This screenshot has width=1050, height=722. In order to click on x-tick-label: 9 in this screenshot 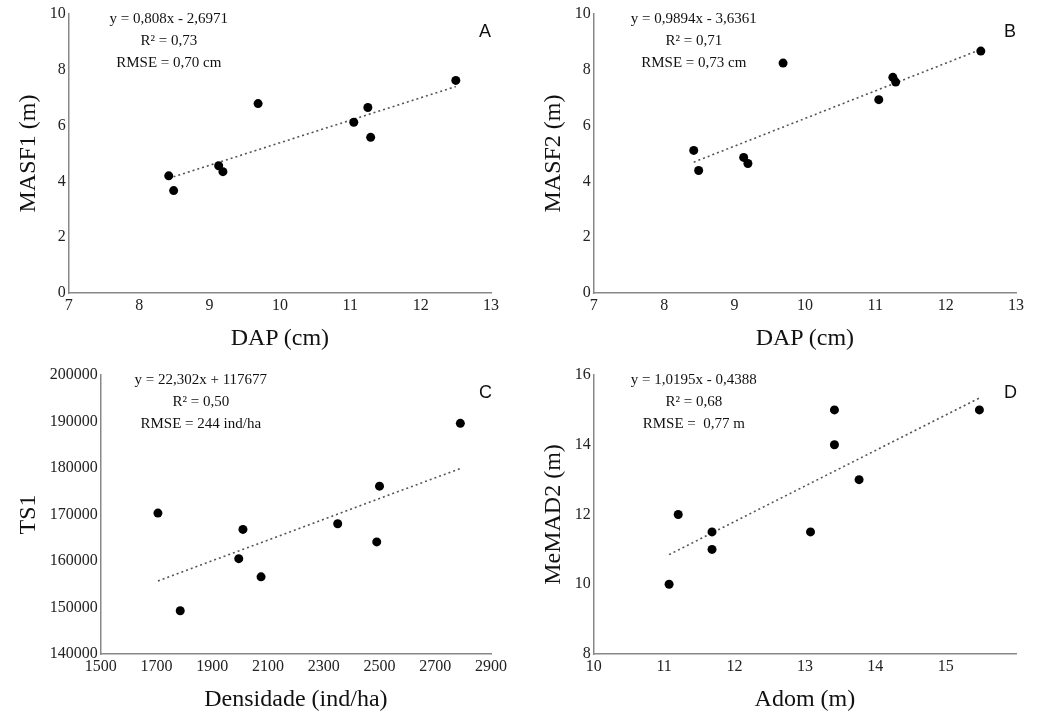, I will do `click(209, 304)`.